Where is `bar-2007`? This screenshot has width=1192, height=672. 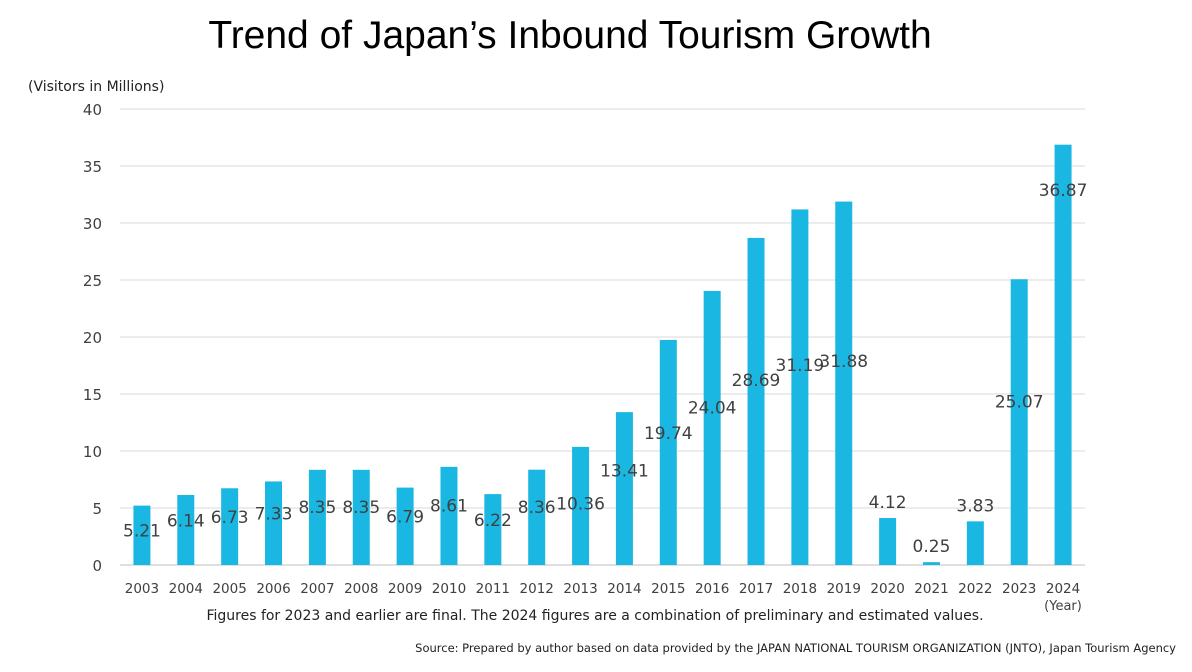 bar-2007 is located at coordinates (317, 517).